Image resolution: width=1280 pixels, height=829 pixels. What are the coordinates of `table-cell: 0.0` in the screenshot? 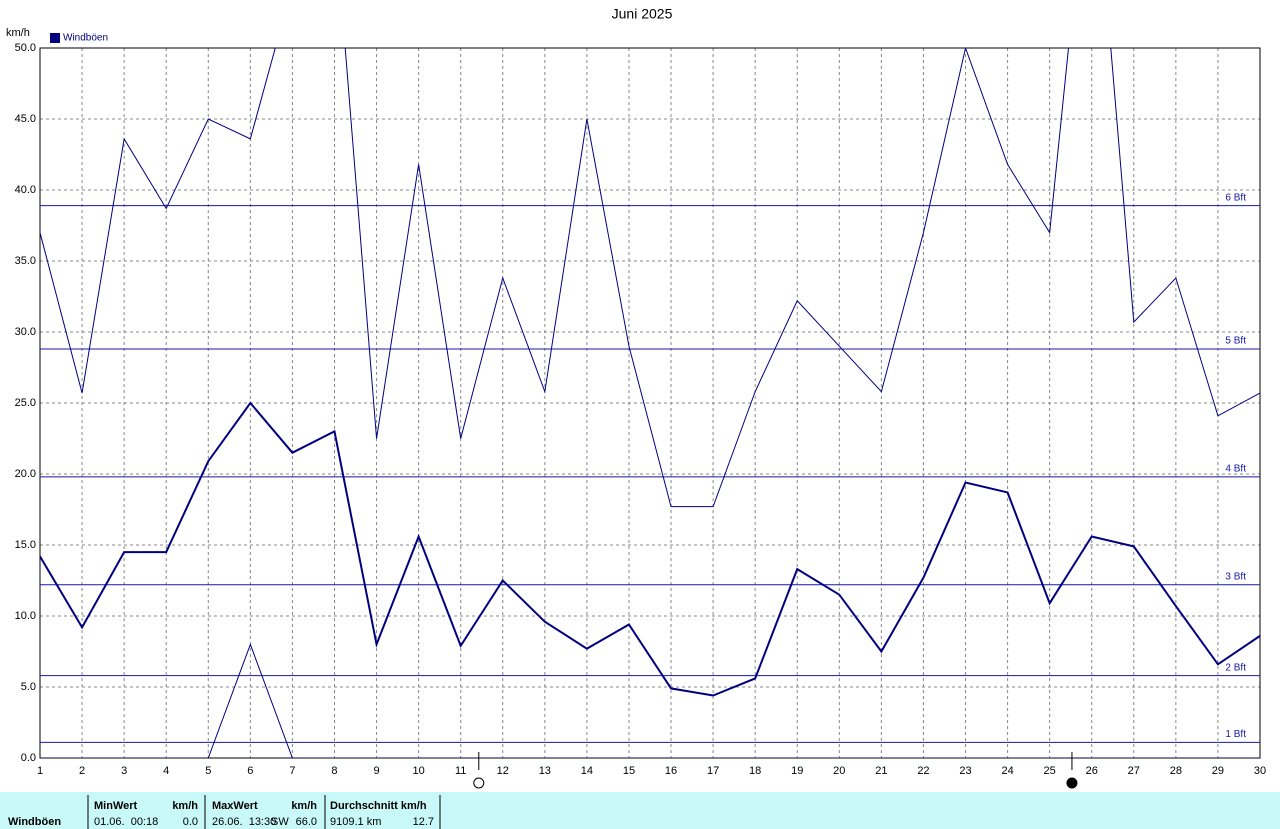 It's located at (190, 822).